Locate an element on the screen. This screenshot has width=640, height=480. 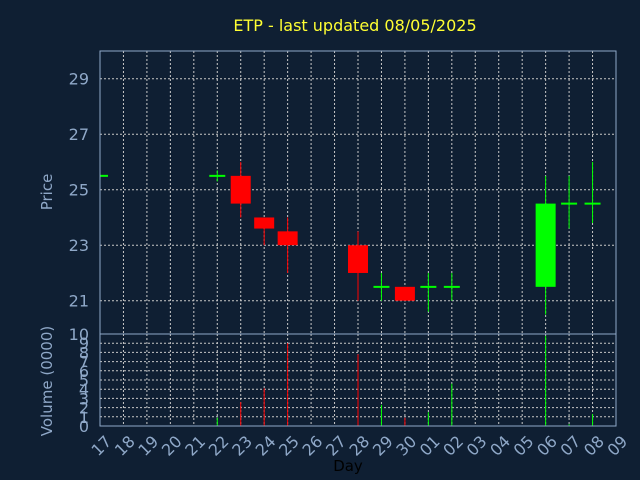
x-tick-label: 09 is located at coordinates (617, 446).